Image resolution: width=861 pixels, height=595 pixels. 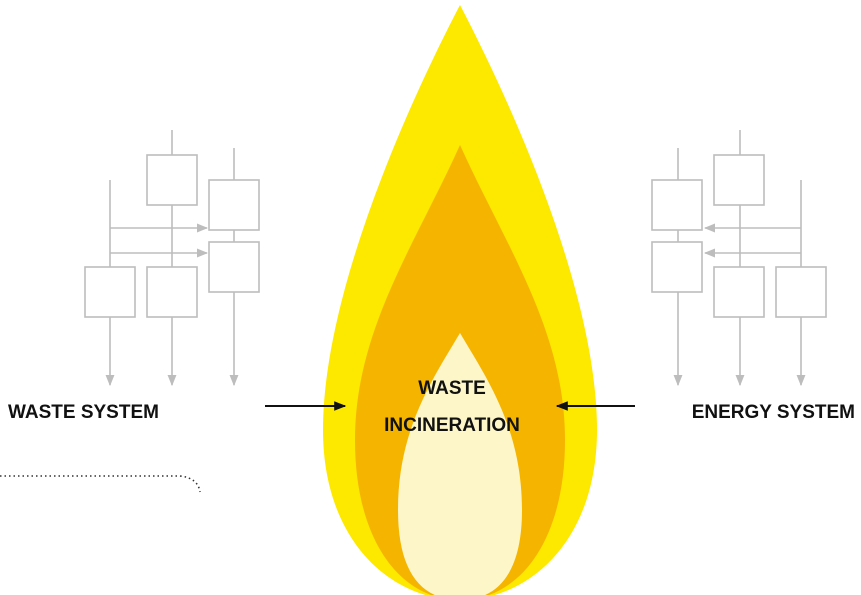 What do you see at coordinates (773, 412) in the screenshot?
I see `energy-system-label: ENERGY SYSTEM` at bounding box center [773, 412].